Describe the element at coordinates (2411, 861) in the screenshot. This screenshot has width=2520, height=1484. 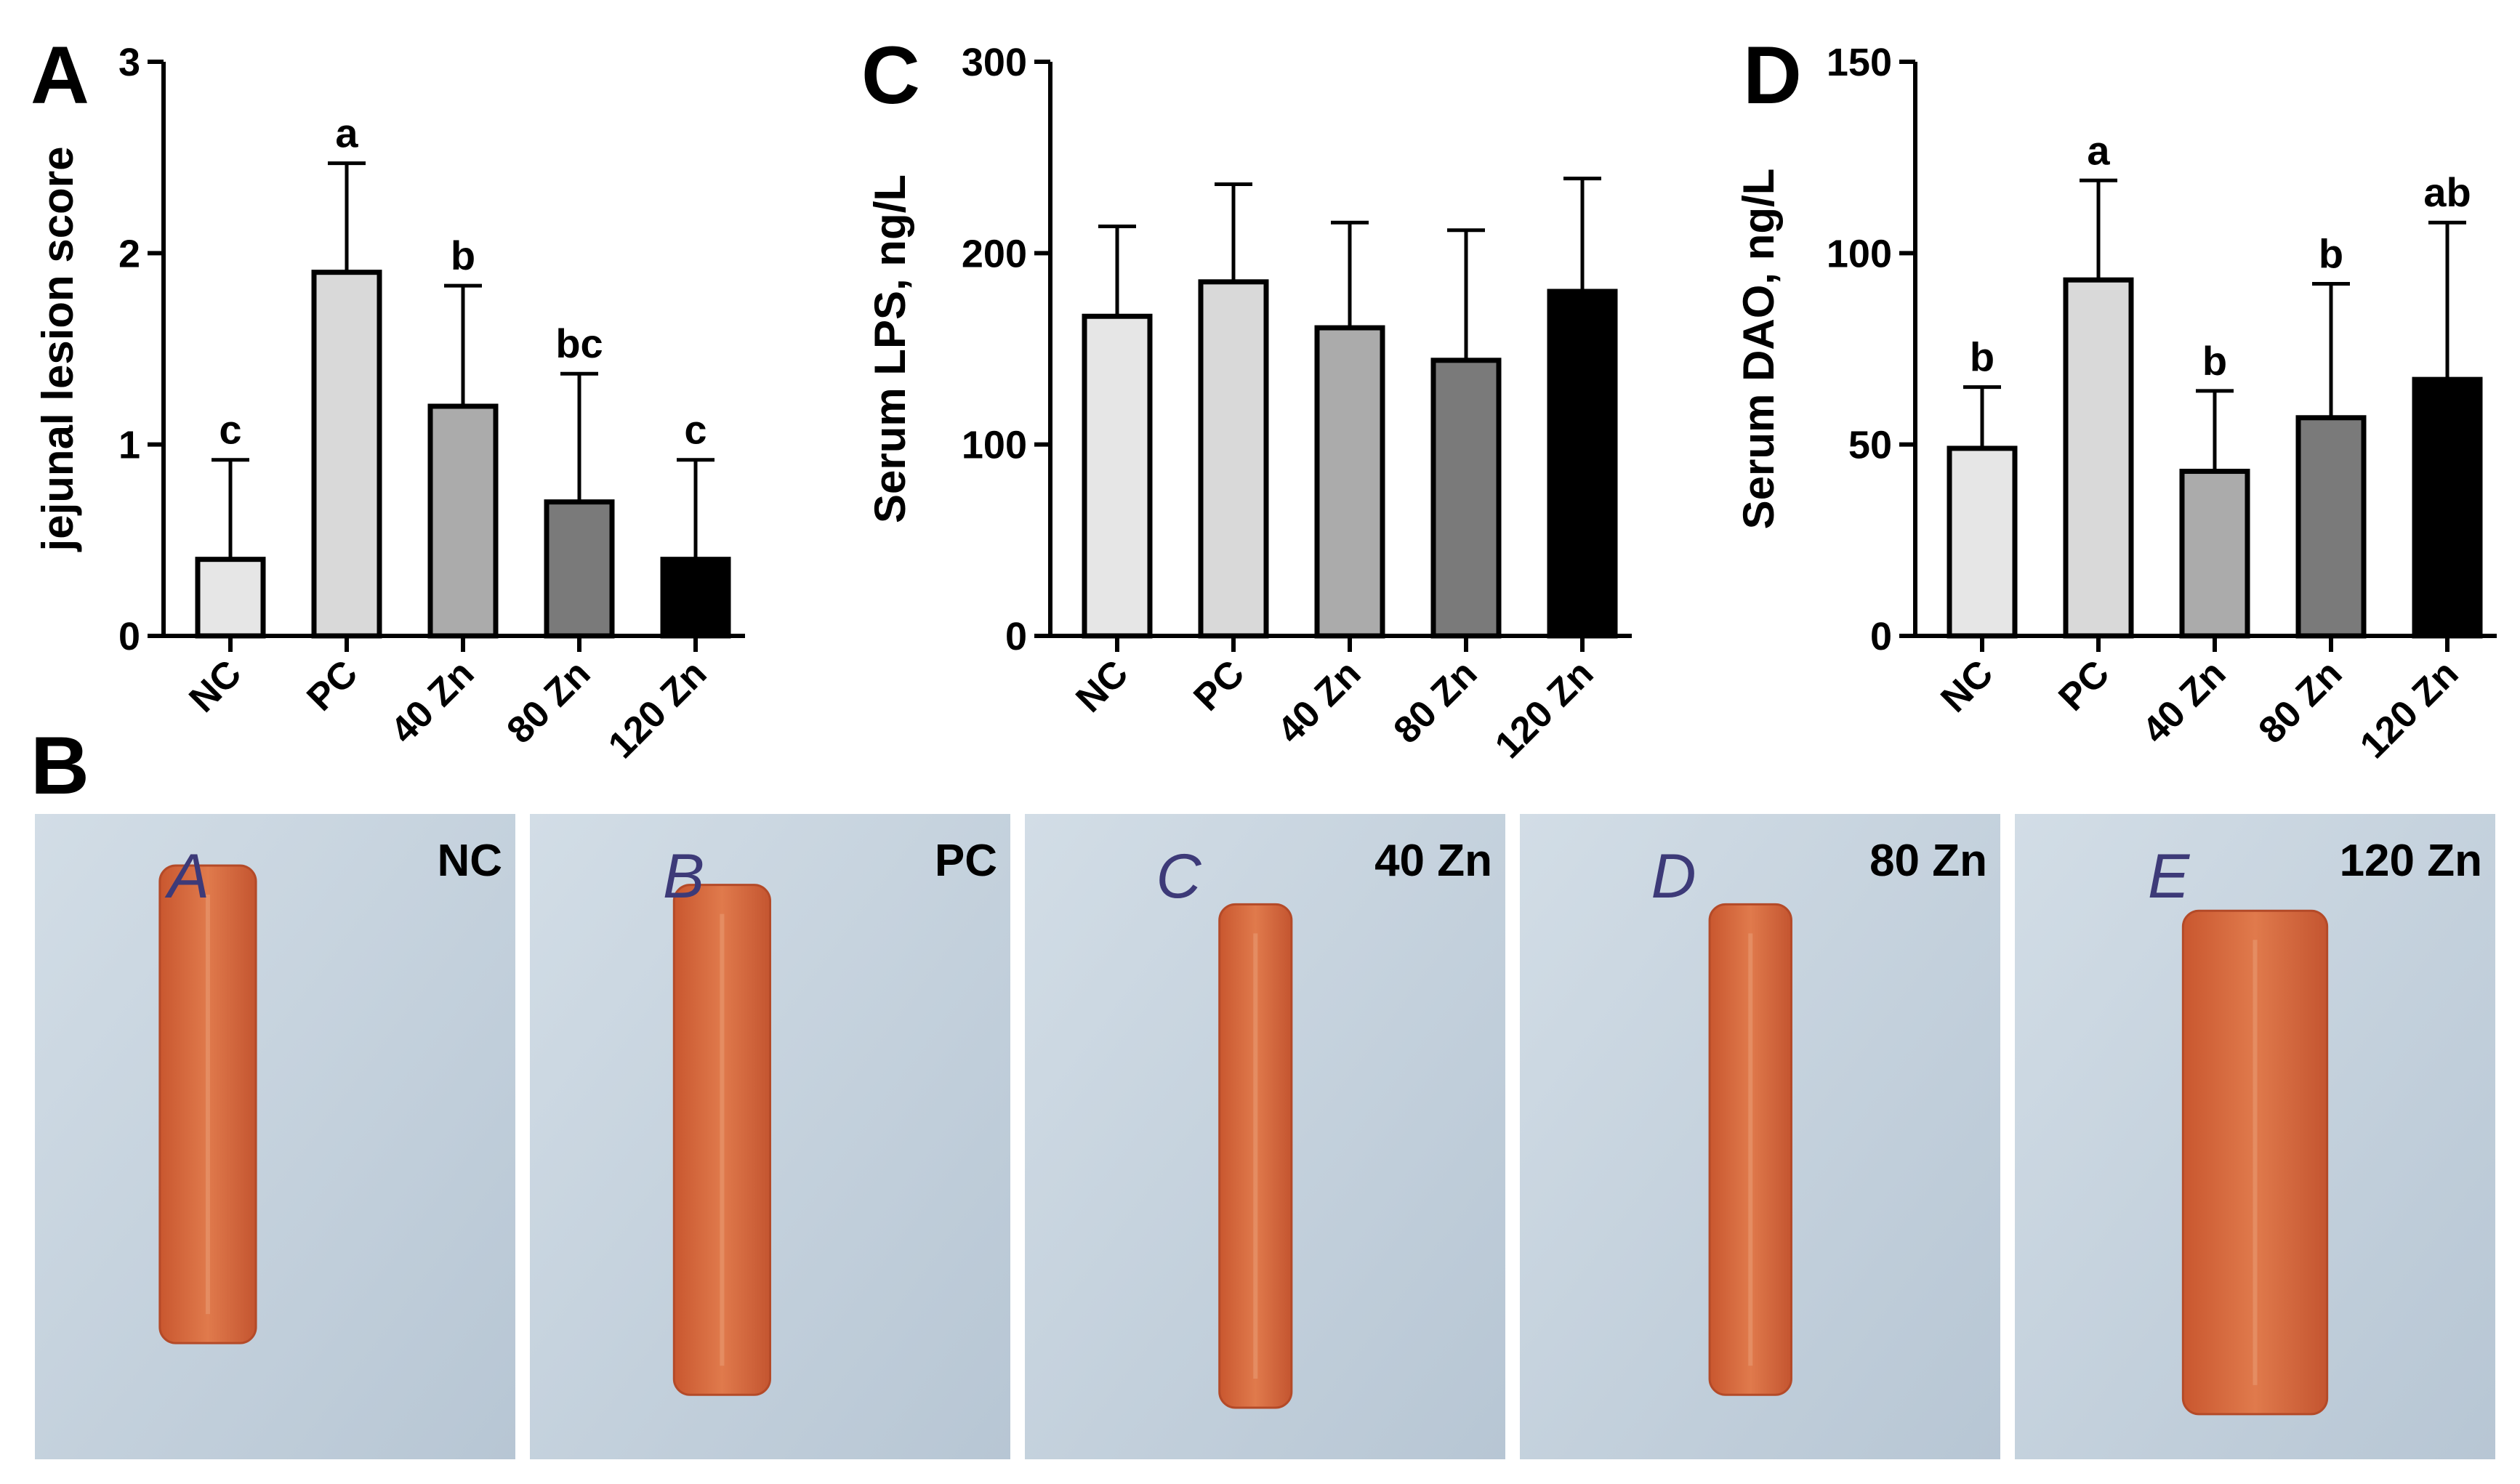
I see `photo-label: 120 Zn` at that location.